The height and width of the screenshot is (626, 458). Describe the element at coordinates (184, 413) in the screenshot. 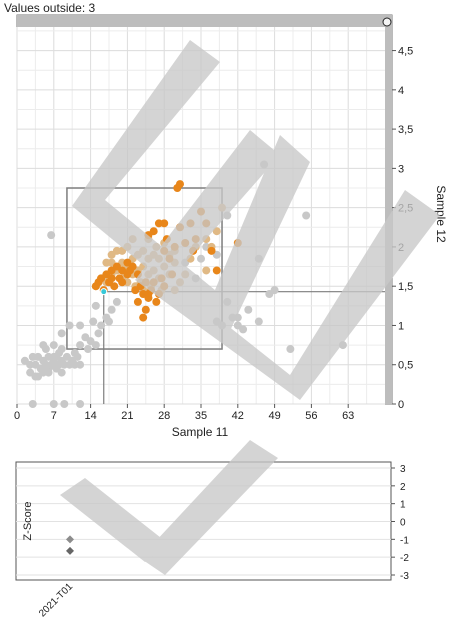

I see `x-axis-ticks: 0 7 14 21 28 35 42 49 56 63` at that location.